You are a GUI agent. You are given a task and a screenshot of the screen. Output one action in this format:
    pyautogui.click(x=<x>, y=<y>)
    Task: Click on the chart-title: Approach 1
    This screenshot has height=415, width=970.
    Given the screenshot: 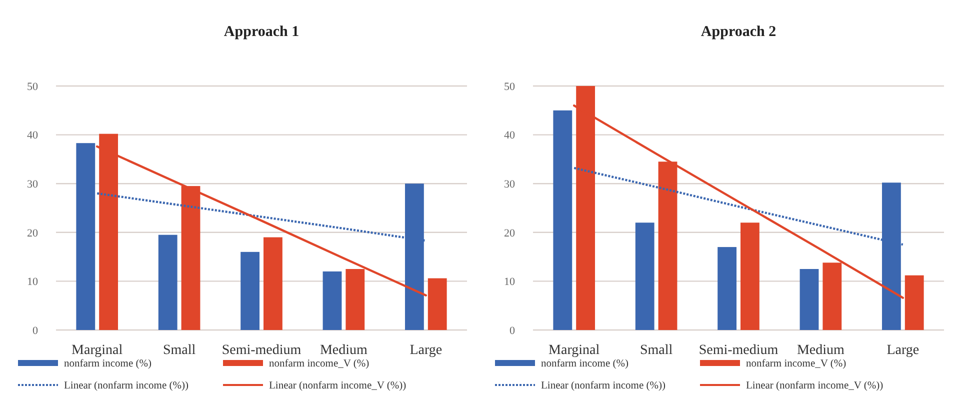 What is the action you would take?
    pyautogui.click(x=262, y=32)
    